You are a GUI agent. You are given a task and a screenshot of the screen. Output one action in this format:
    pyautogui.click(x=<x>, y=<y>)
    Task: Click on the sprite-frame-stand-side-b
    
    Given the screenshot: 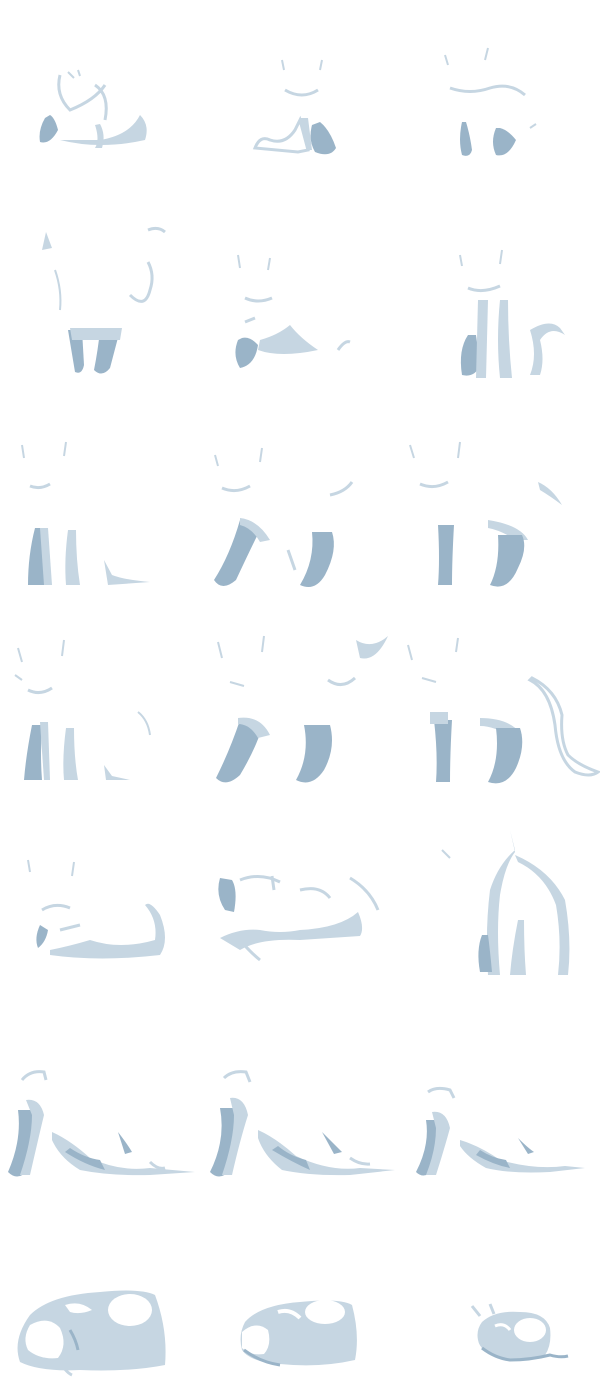 What is the action you would take?
    pyautogui.click(x=100, y=700)
    